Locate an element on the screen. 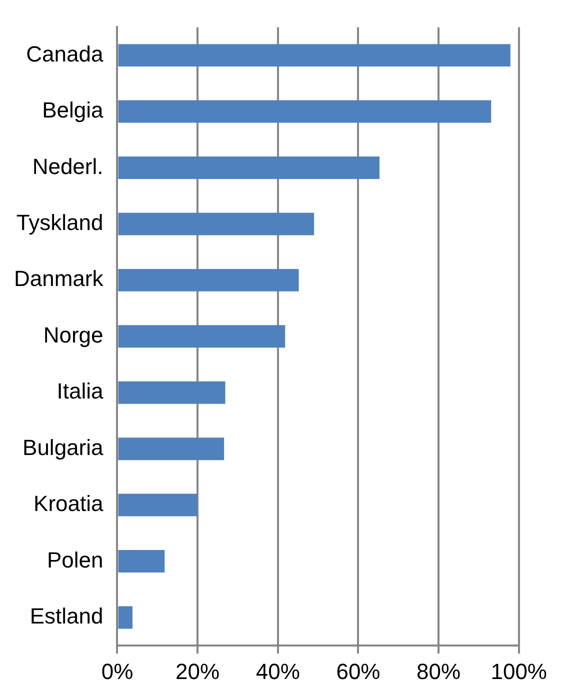 Image resolution: width=561 pixels, height=700 pixels. y-tick-label: Bulgaria is located at coordinates (63, 447).